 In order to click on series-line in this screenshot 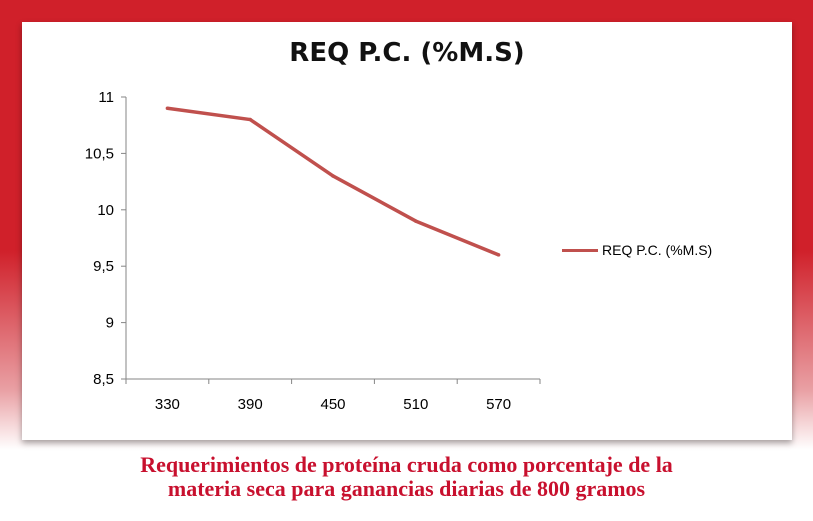, I will do `click(333, 181)`.